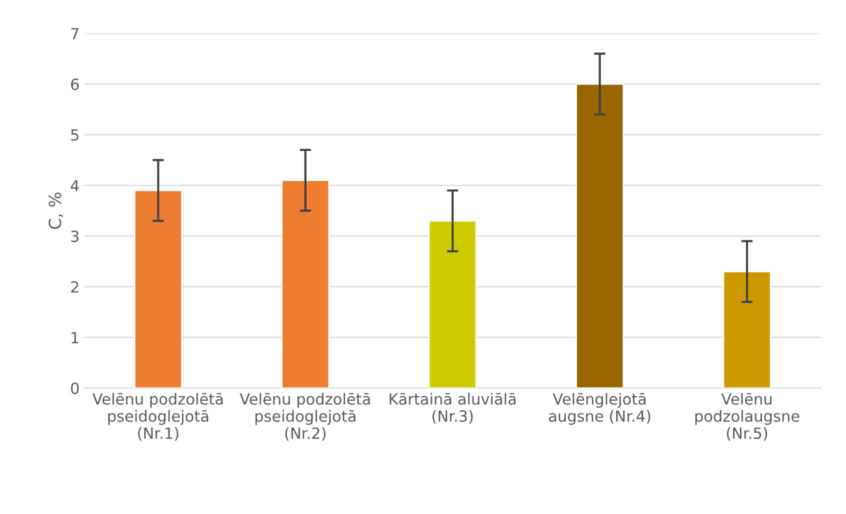 The width and height of the screenshot is (846, 514). I want to click on y-tick-label: 5, so click(74, 135).